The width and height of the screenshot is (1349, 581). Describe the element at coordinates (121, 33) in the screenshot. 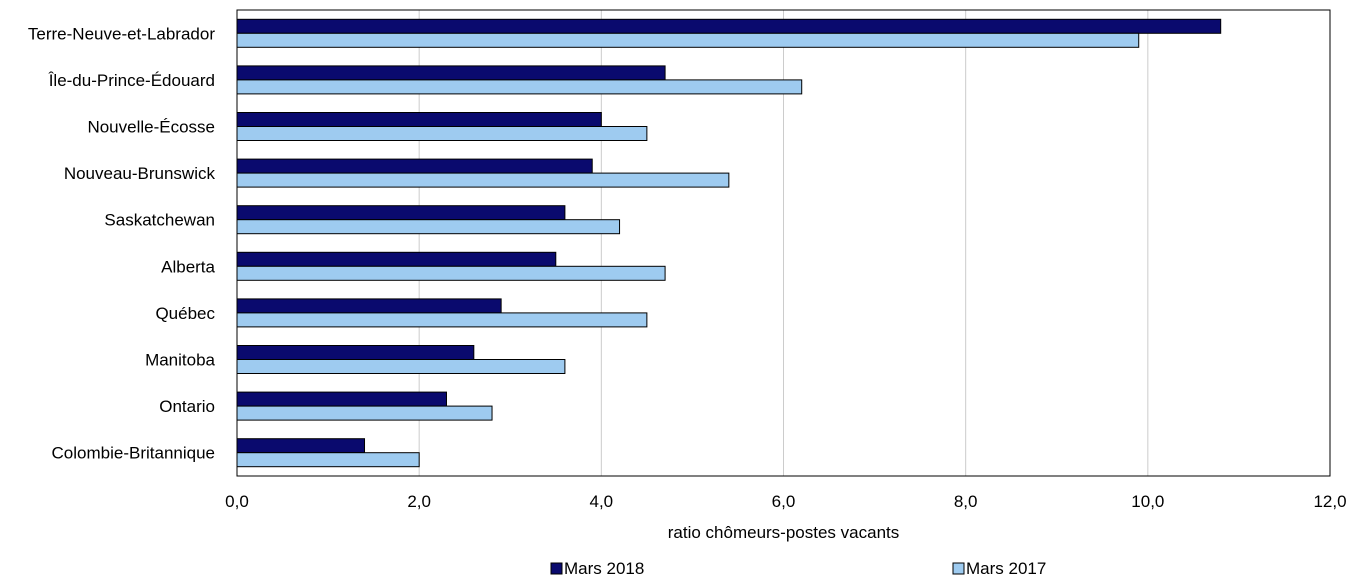

I see `category-label: Terre-Neuve-et-Labrador` at that location.